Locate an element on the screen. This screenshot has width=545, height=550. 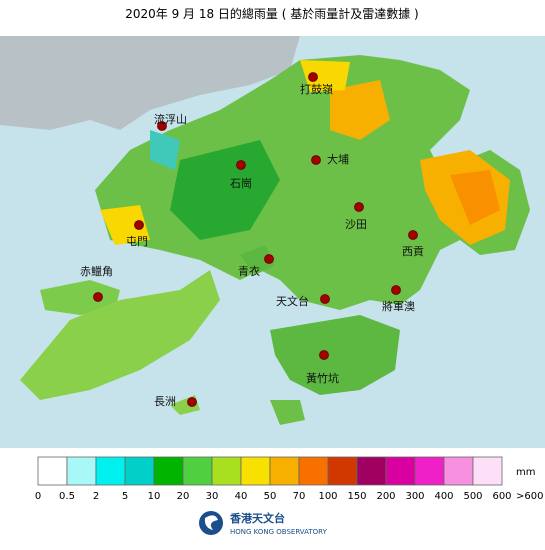
title: 2020年 9 月 18 日的總雨量 ( 基於雨量計及雷達數據 ) is located at coordinates (272, 13).